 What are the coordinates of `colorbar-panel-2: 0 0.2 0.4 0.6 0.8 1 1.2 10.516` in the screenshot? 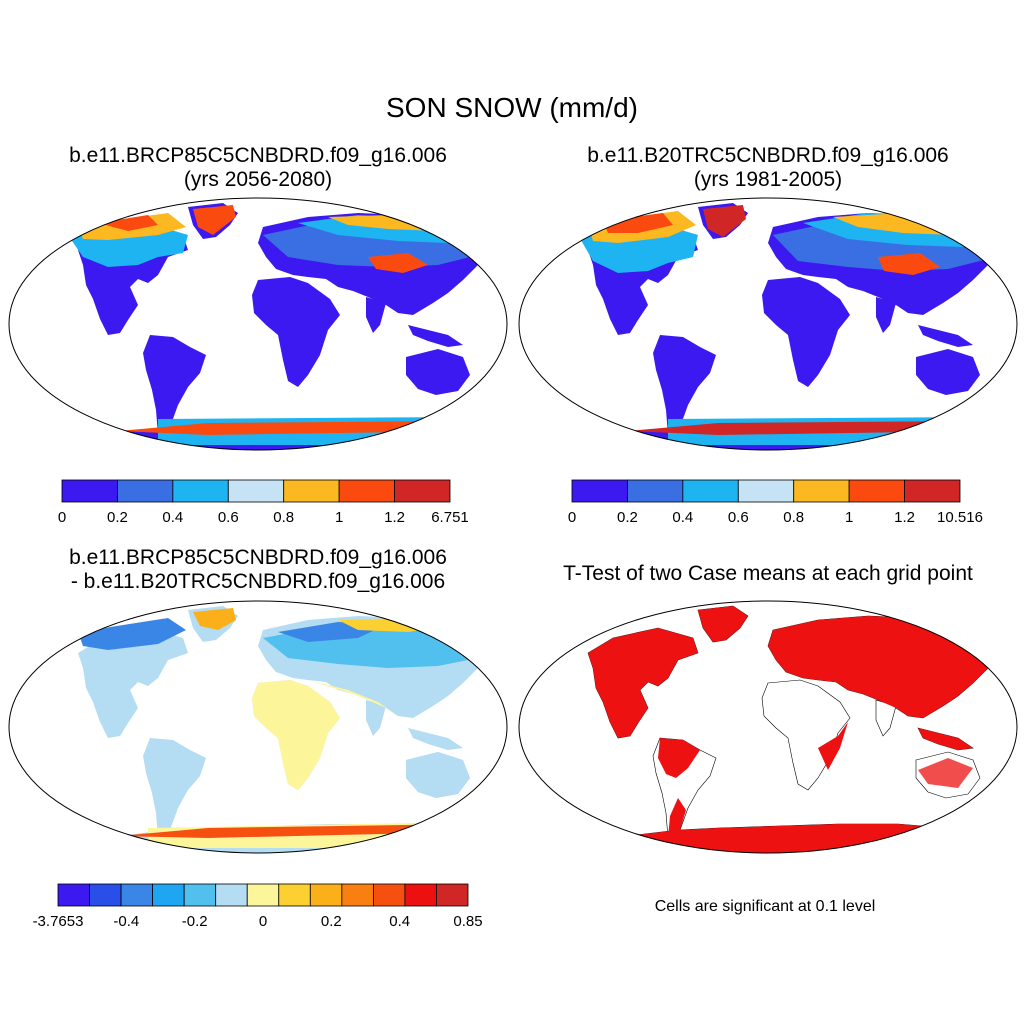 It's located at (775, 502).